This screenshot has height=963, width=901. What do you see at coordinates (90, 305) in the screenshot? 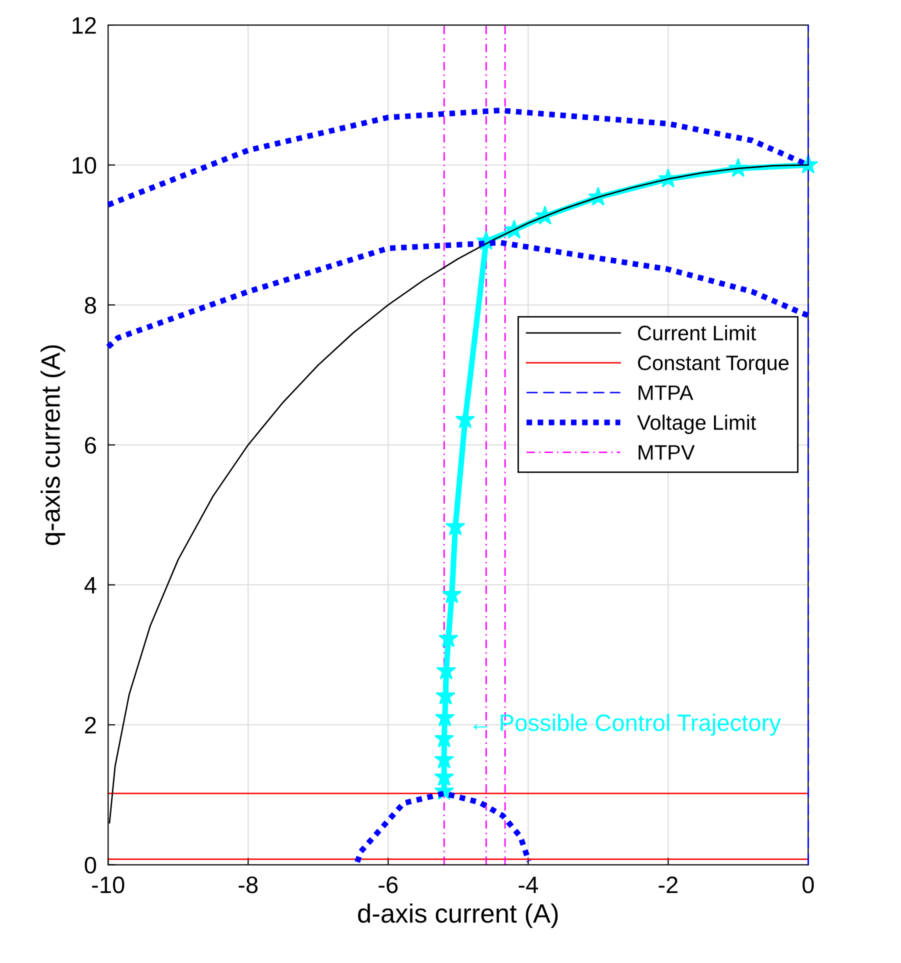
I see `y-tick-label: 8` at bounding box center [90, 305].